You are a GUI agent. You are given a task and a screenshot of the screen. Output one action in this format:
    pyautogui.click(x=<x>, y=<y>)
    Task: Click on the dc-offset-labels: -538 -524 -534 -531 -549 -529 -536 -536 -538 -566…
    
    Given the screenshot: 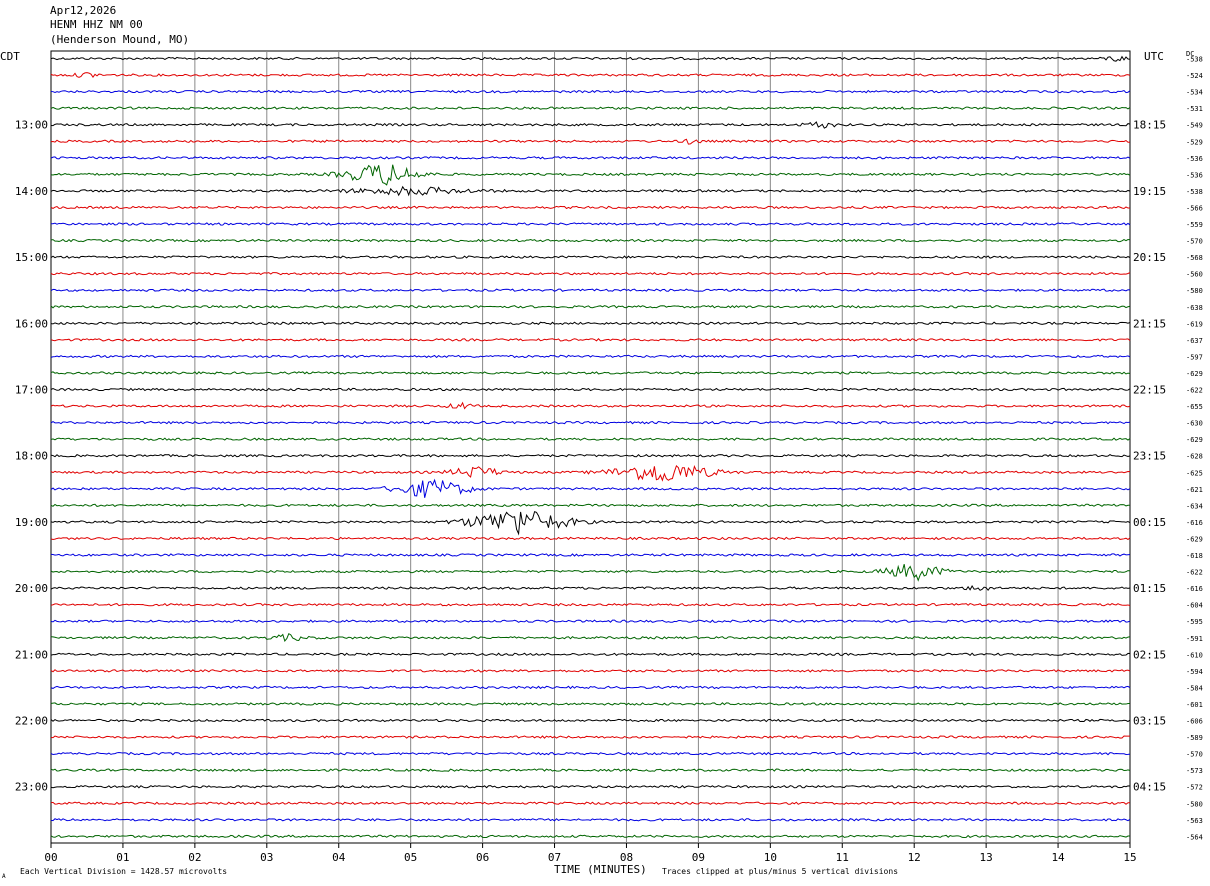 What is the action you would take?
    pyautogui.click(x=1194, y=449)
    